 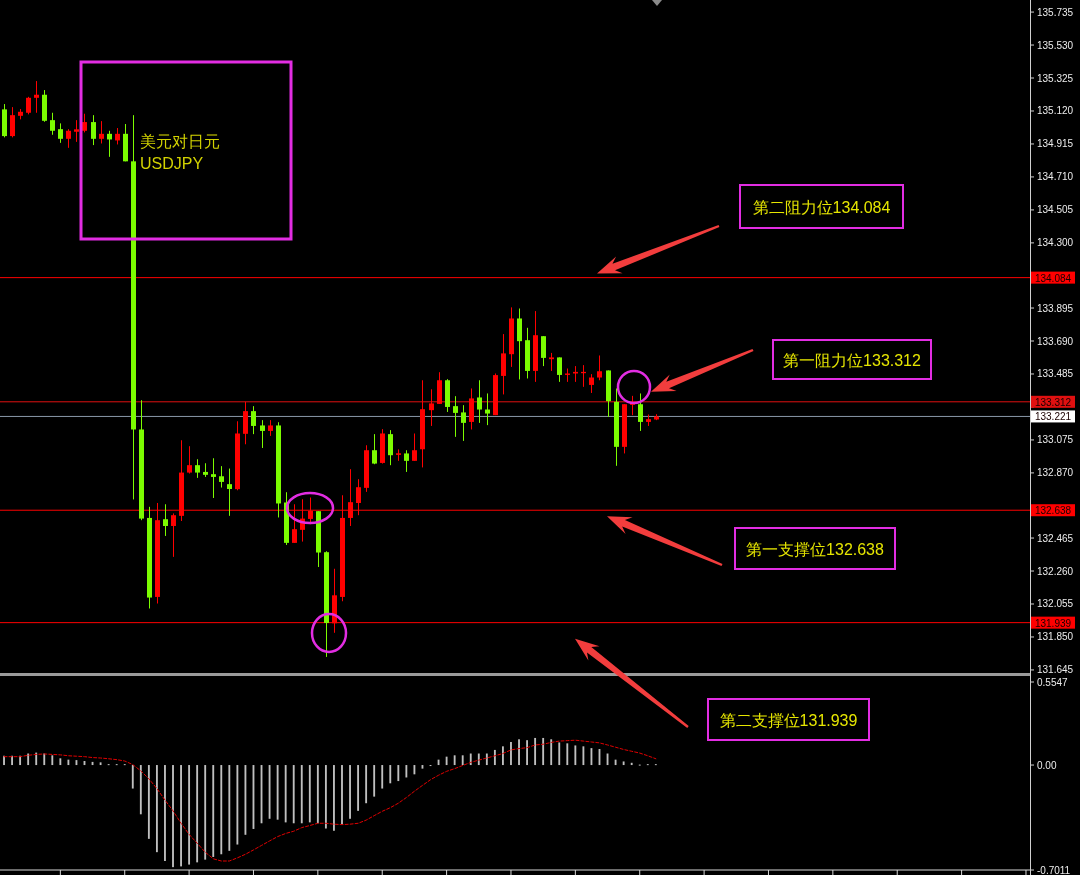 What do you see at coordinates (1055, 144) in the screenshot?
I see `y-tick-label: 134.915` at bounding box center [1055, 144].